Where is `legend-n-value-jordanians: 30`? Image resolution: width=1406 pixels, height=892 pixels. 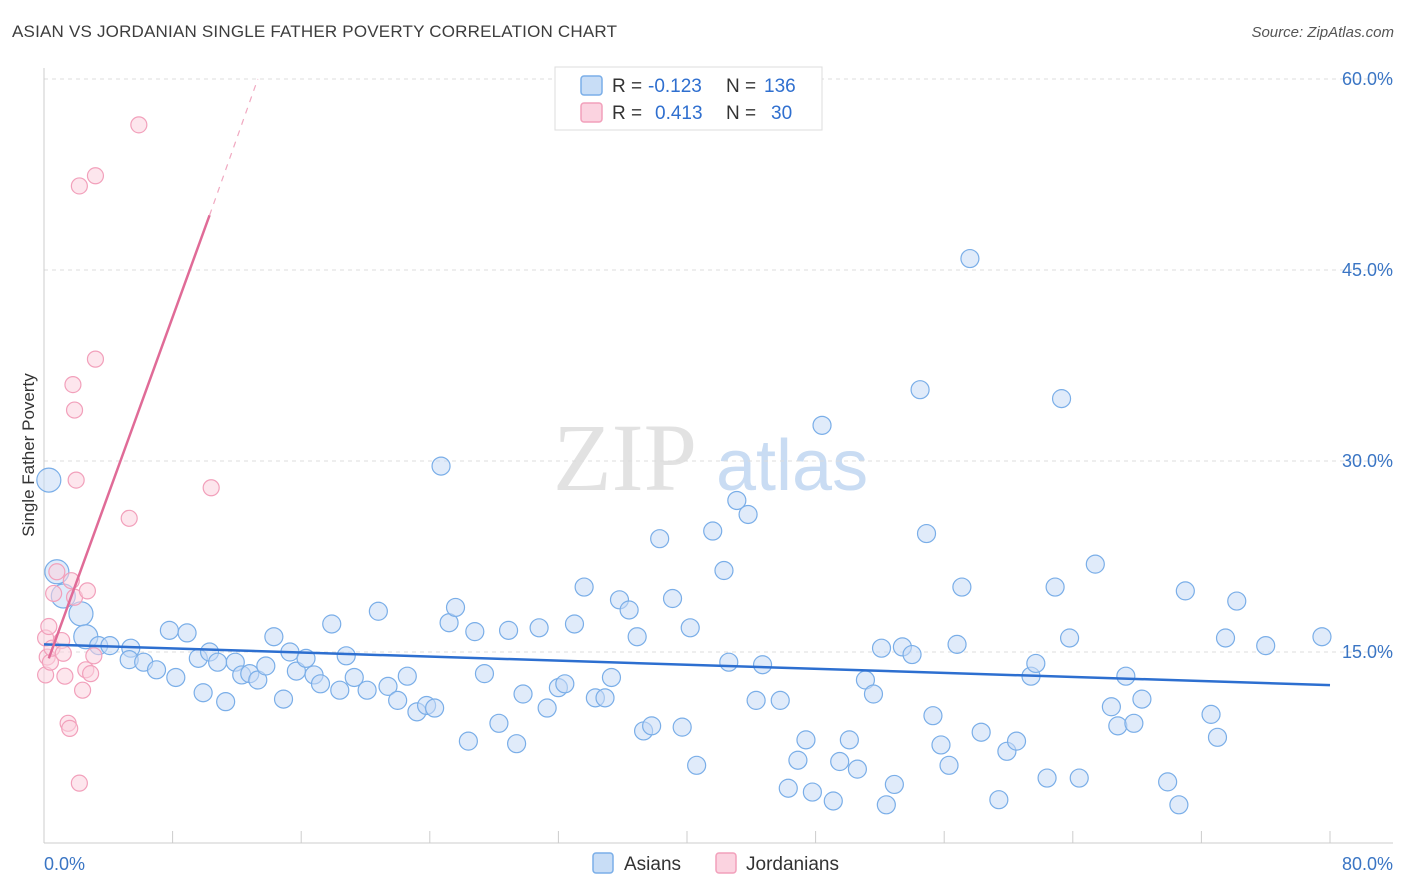 legend-n-value-jordanians: 30 is located at coordinates (781, 113).